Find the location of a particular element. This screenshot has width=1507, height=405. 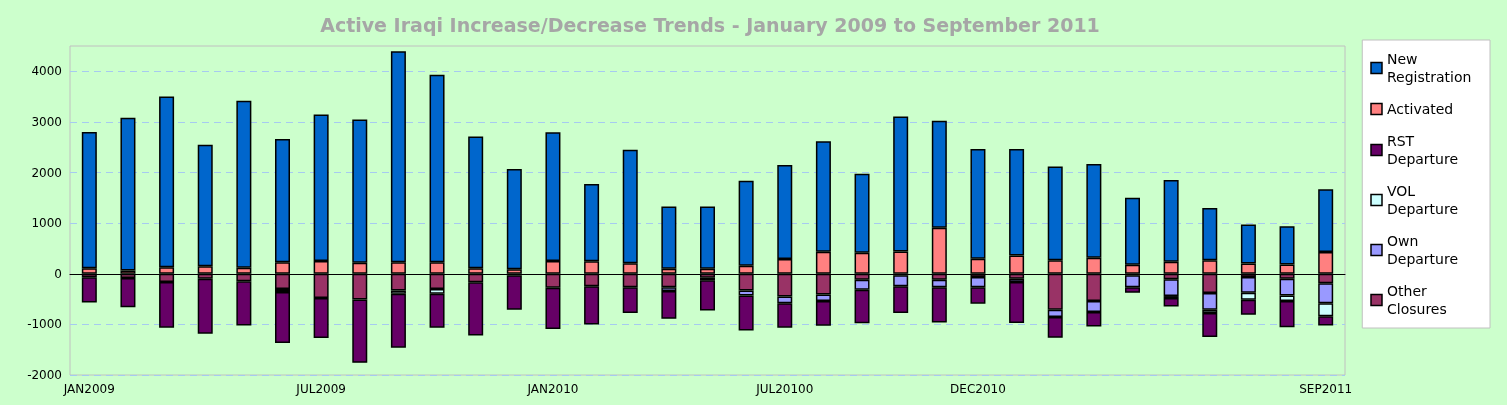

x-tick-label: JUL2009 is located at coordinates (320, 389).